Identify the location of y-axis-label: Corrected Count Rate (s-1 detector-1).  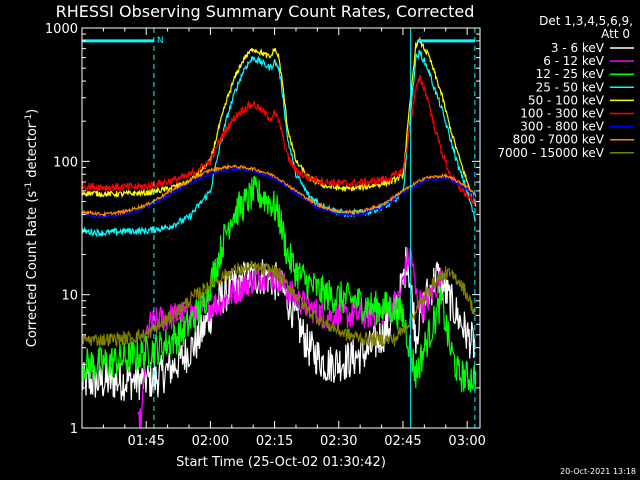
(32, 228).